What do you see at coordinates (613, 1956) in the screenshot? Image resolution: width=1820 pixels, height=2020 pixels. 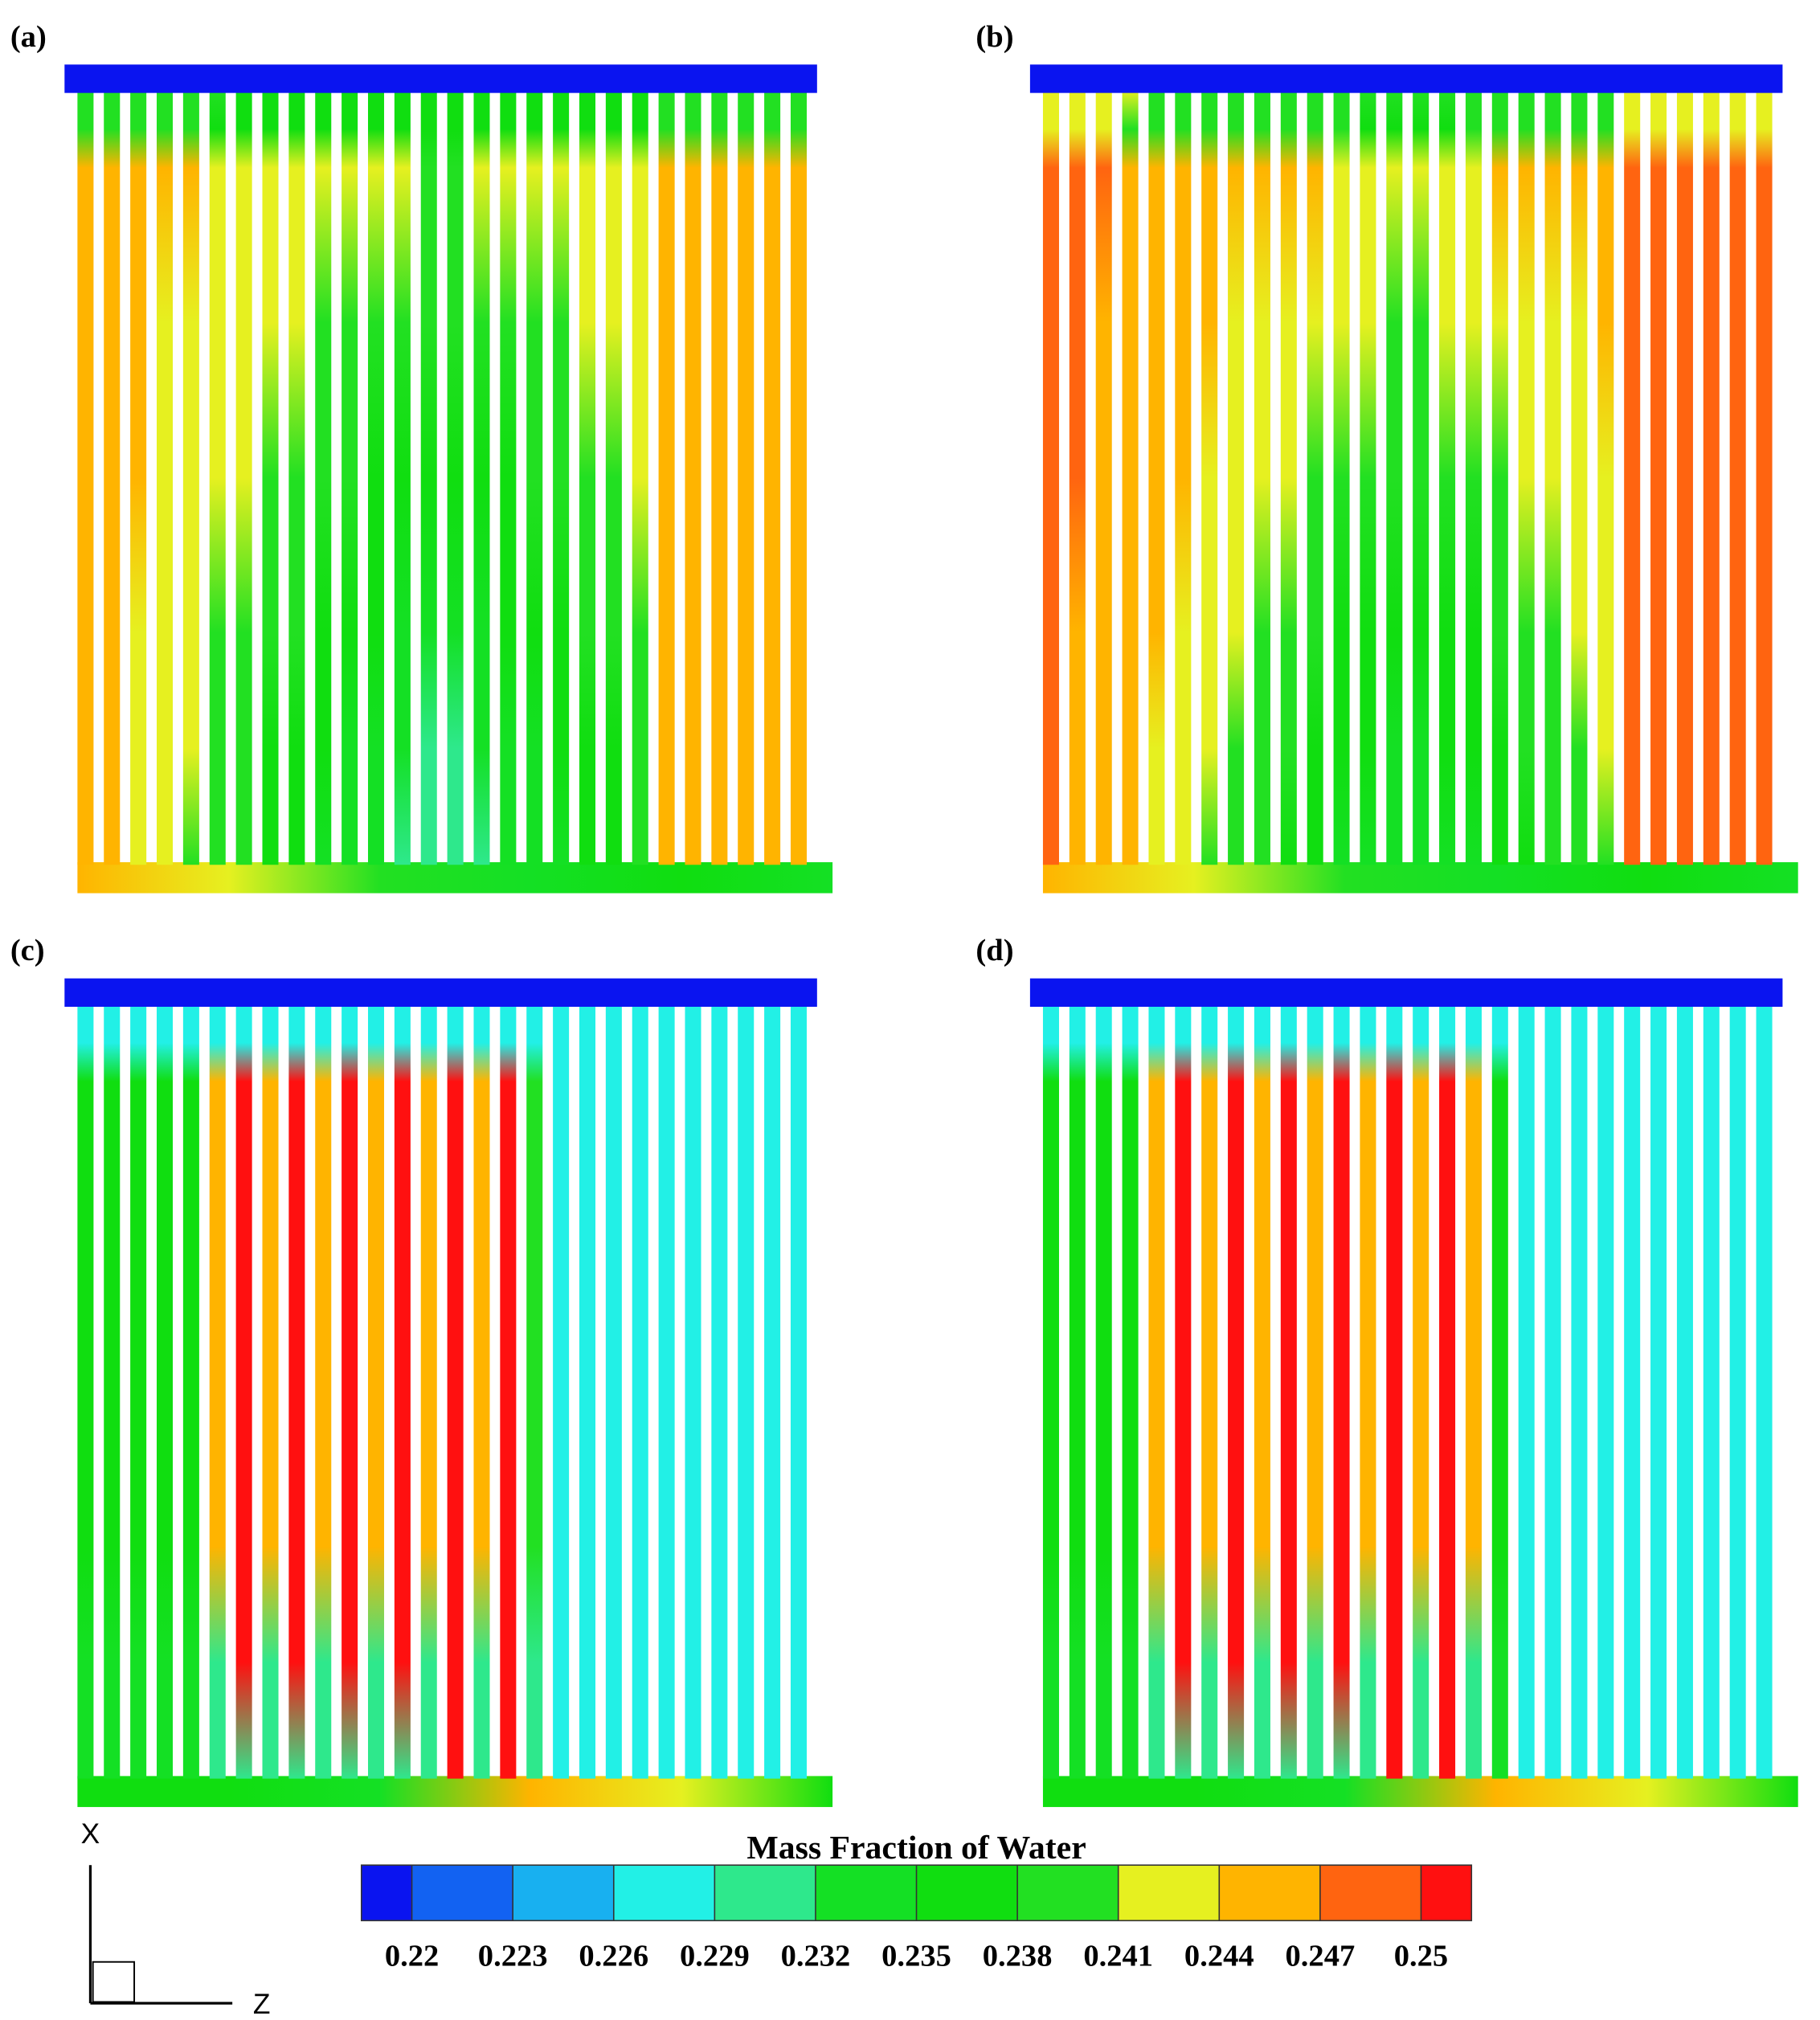 I see `colorbar-tick-label: 0.226` at bounding box center [613, 1956].